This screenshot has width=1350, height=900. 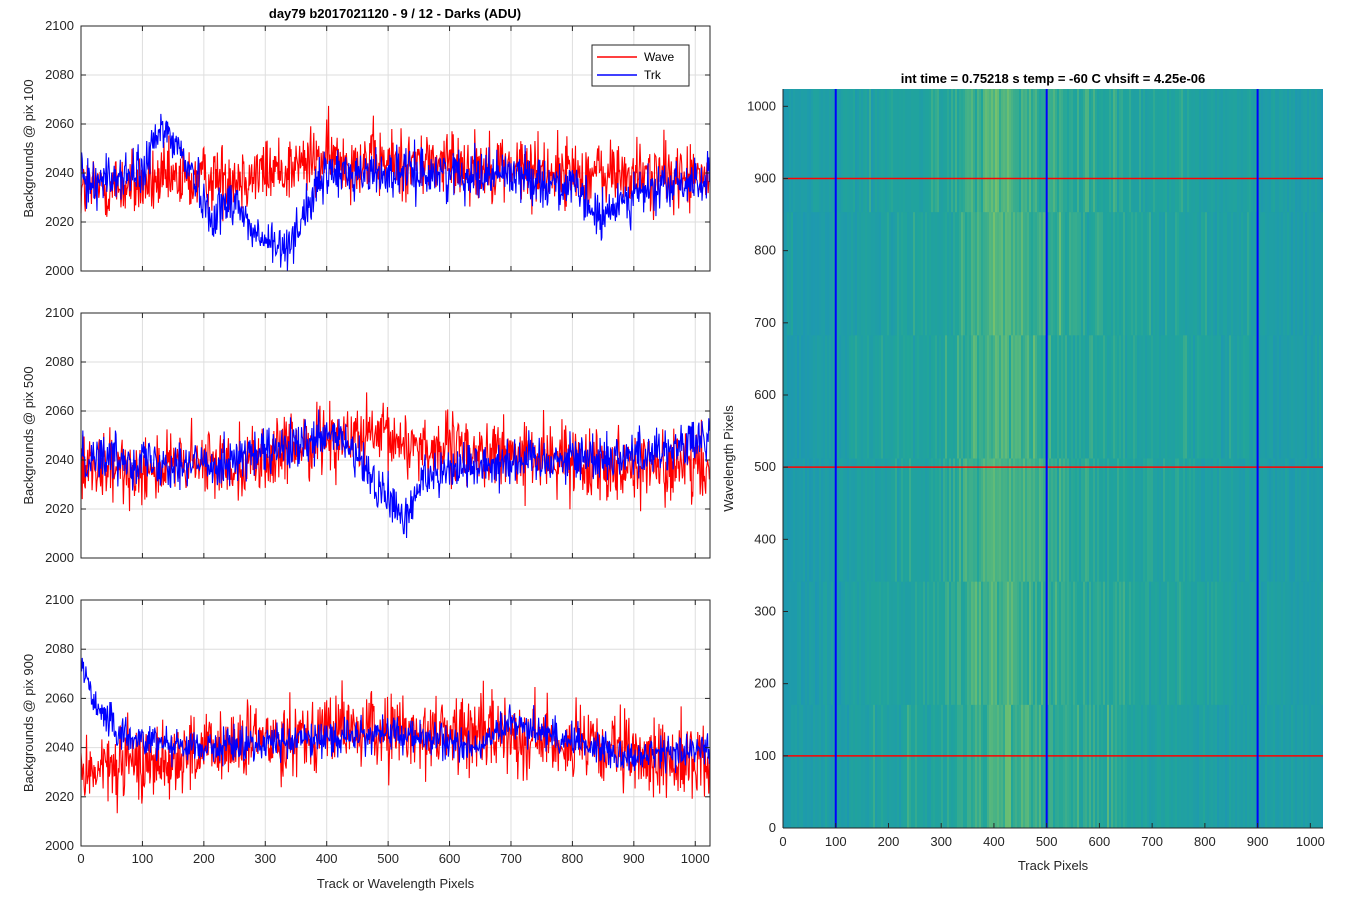 What do you see at coordinates (59, 697) in the screenshot?
I see `y-tick-label: 2060` at bounding box center [59, 697].